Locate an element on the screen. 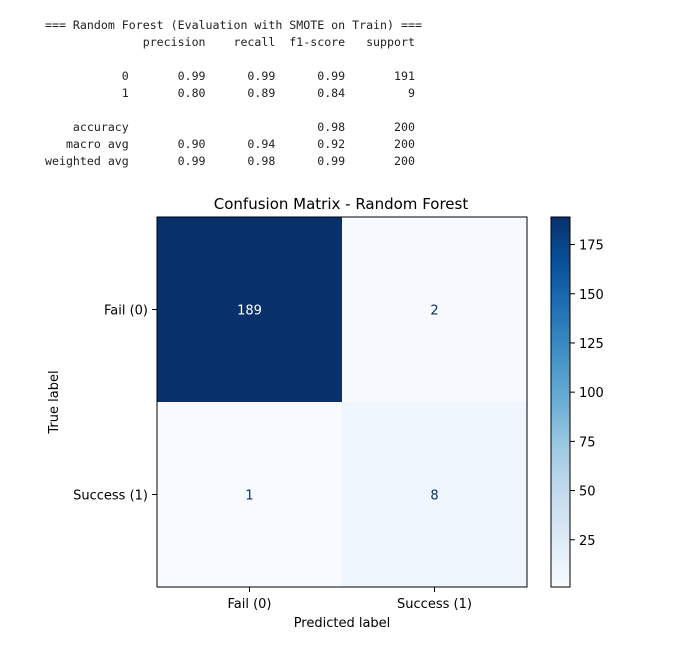 Image resolution: width=700 pixels, height=649 pixels. cell-value-label: 189 is located at coordinates (249, 311).